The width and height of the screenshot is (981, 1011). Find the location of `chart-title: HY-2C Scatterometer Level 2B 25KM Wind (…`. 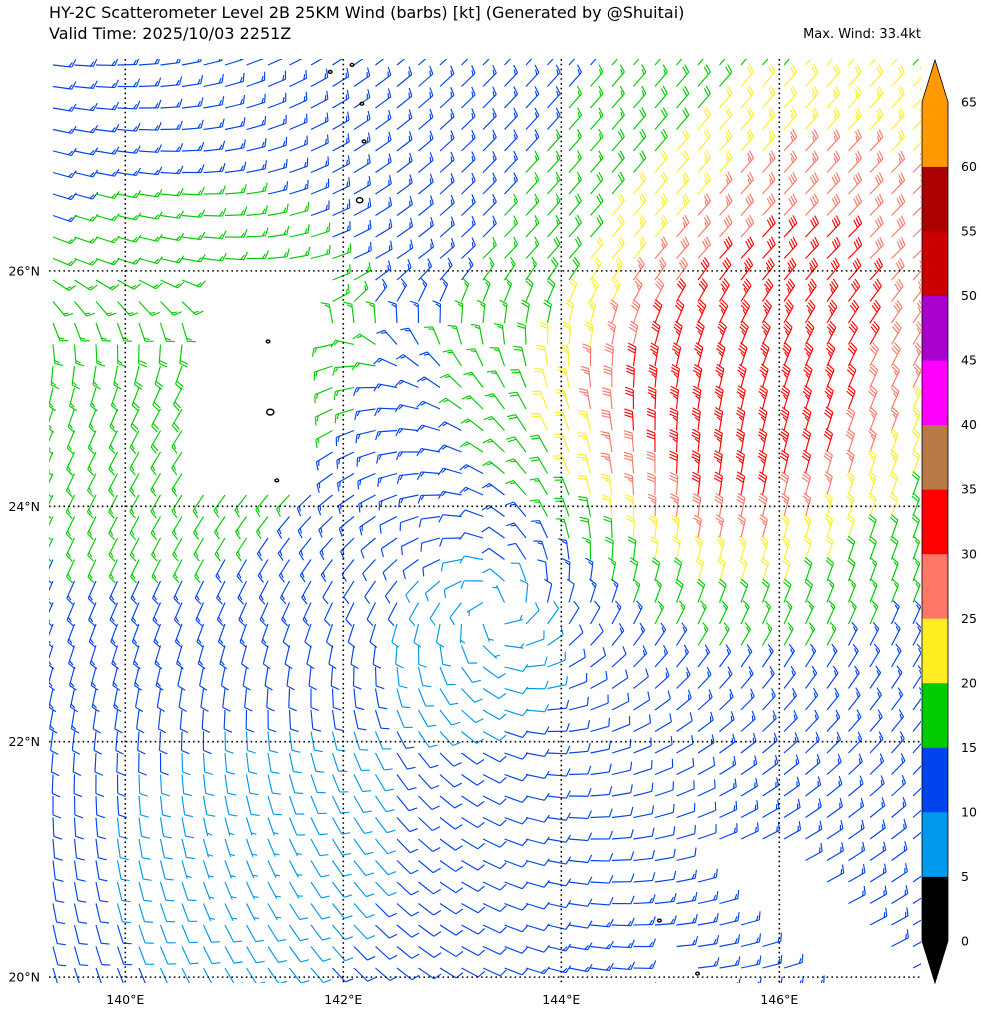

chart-title: HY-2C Scatterometer Level 2B 25KM Wind (… is located at coordinates (367, 12).